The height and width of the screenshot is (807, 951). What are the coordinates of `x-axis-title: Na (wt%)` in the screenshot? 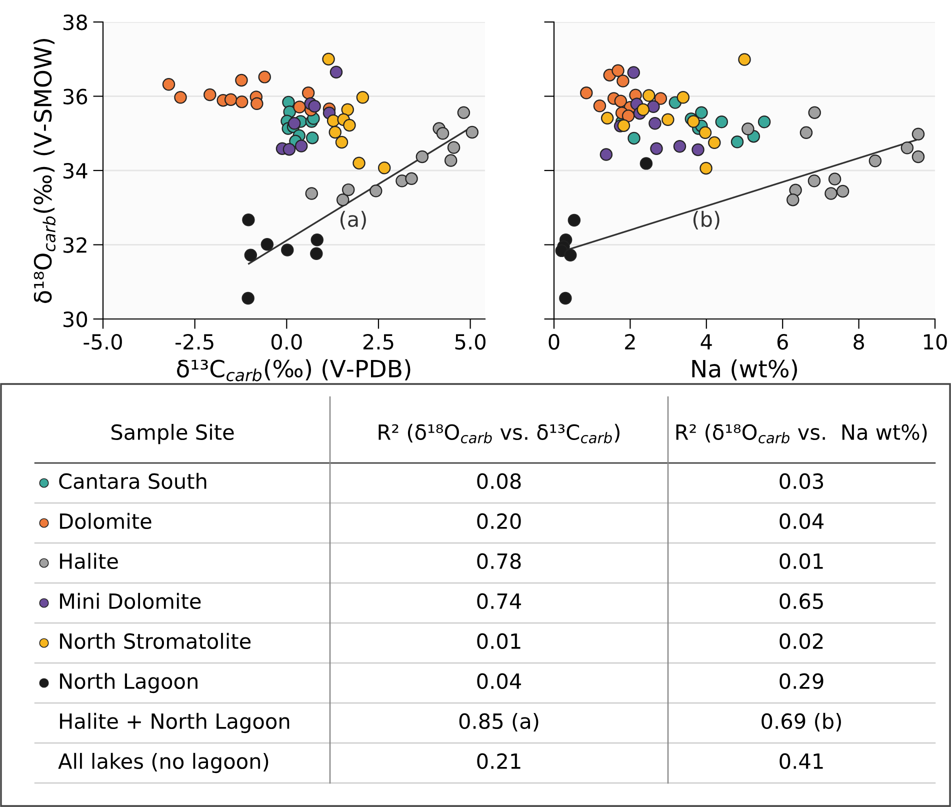 It's located at (745, 369).